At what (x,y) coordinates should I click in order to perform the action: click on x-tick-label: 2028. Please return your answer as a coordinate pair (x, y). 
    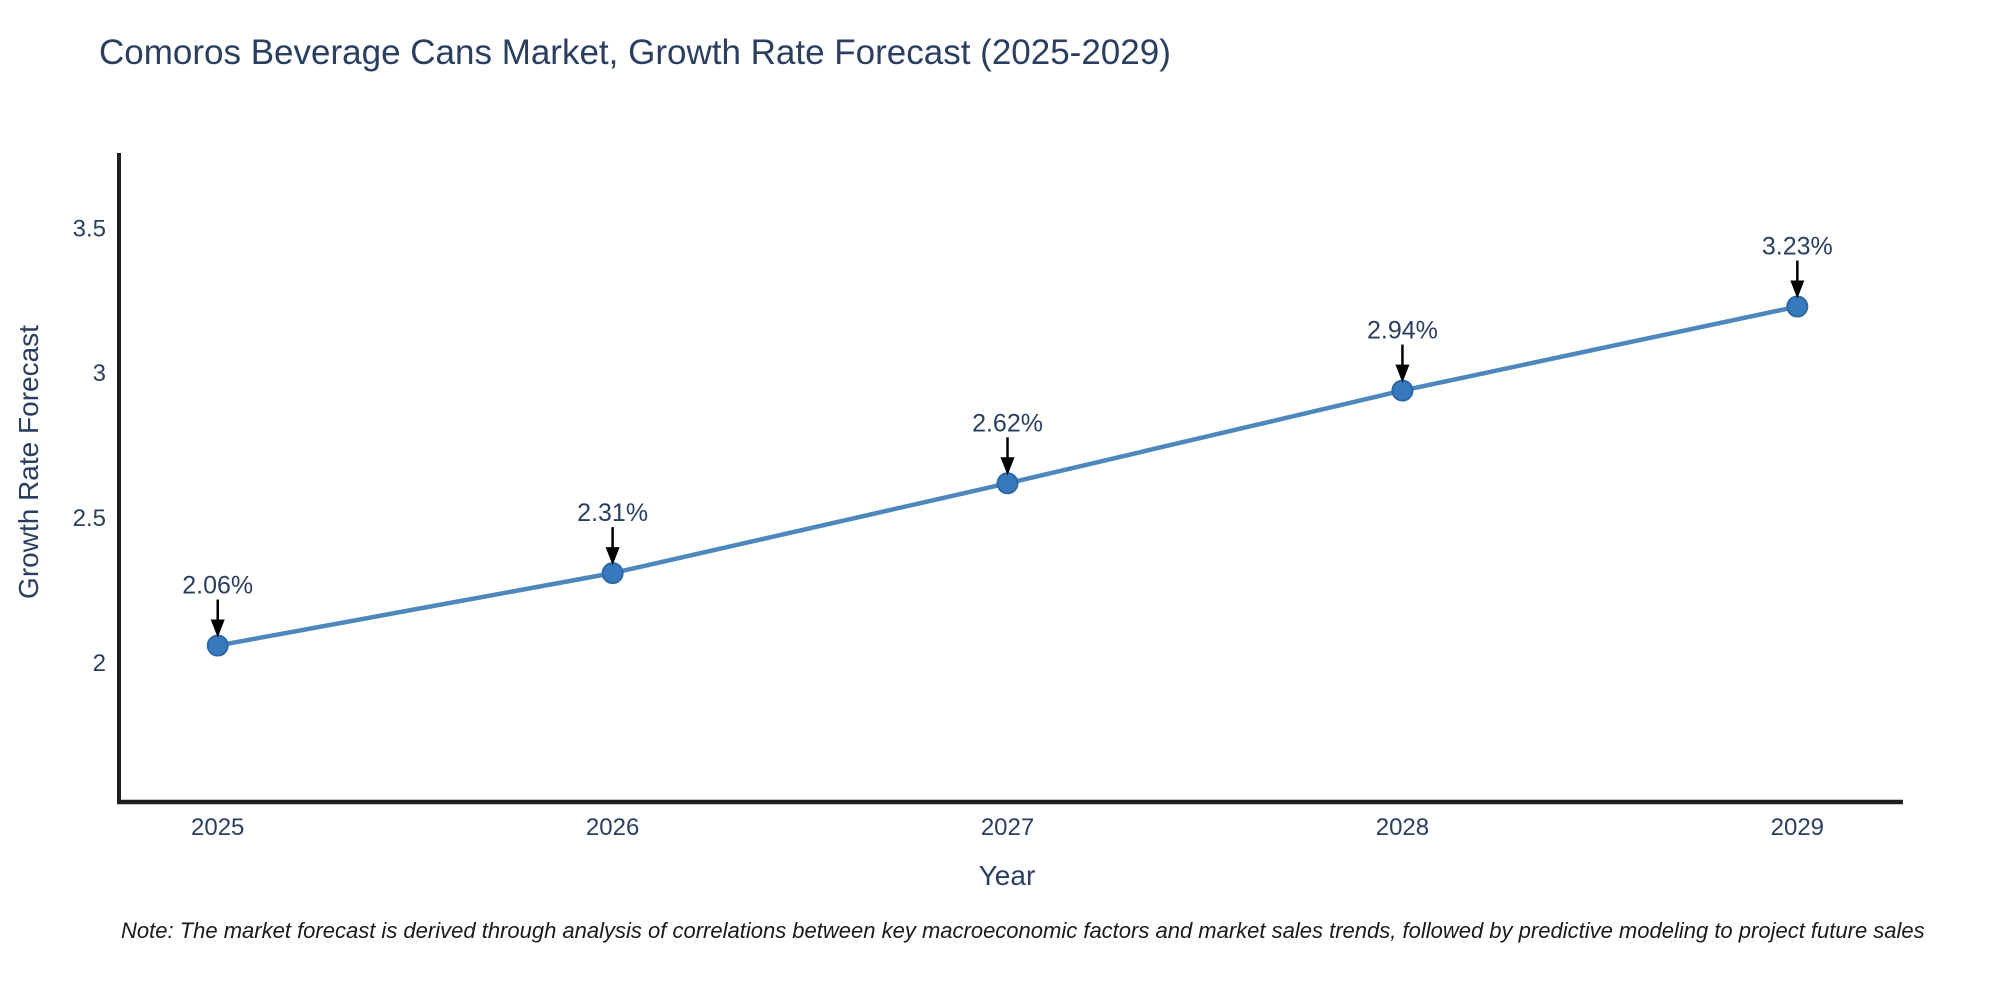
    Looking at the image, I should click on (1402, 827).